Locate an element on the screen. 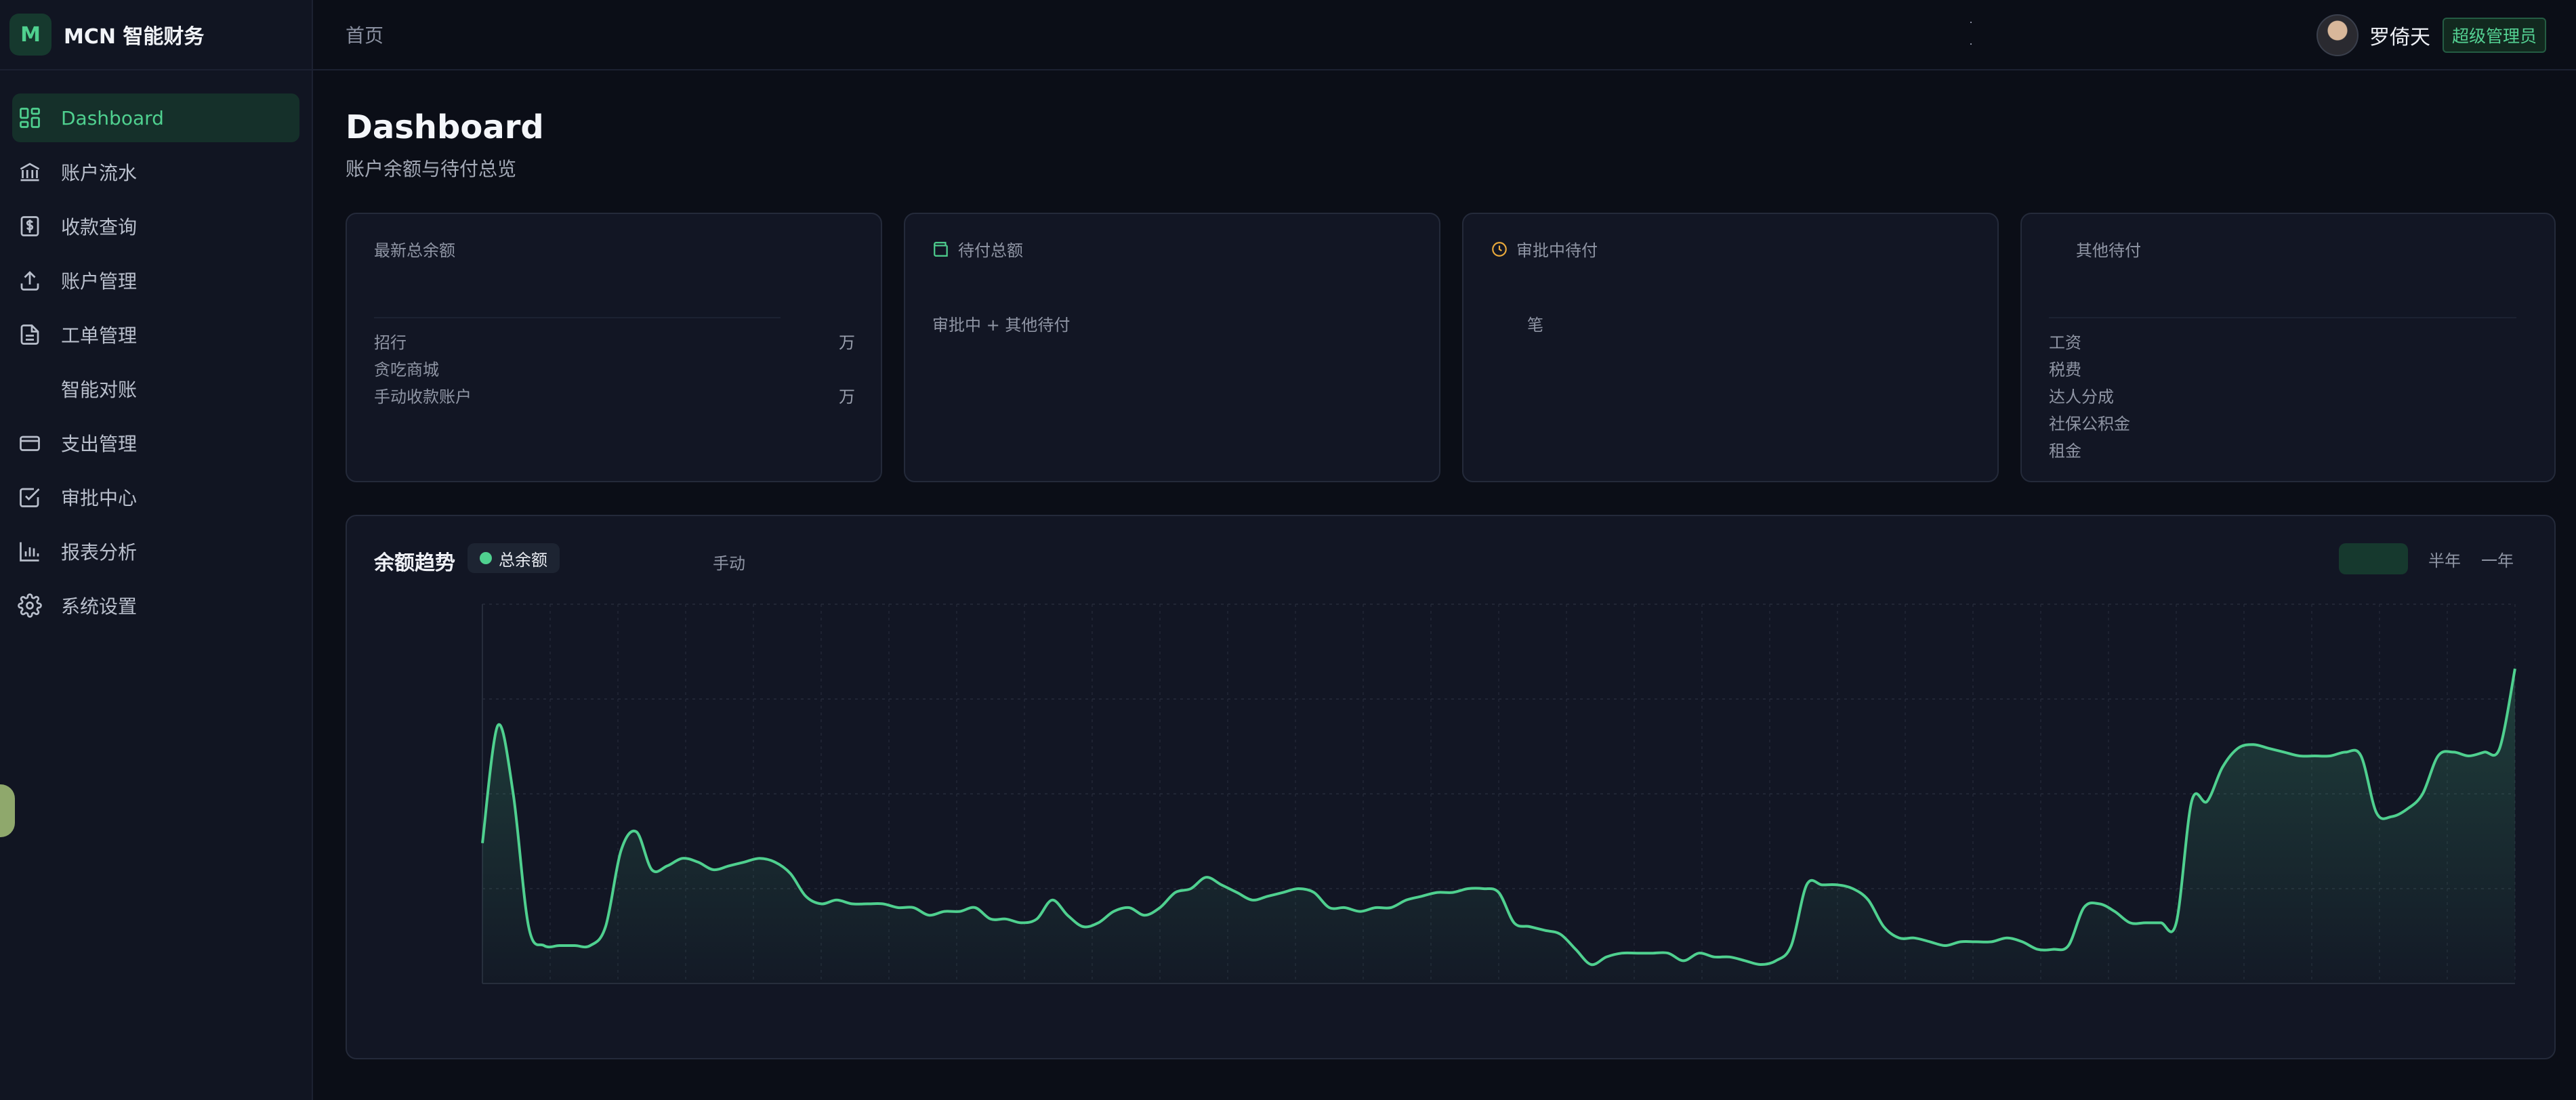 Image resolution: width=2576 pixels, height=1100 pixels. sidebar: M MCN 智能财务 Dashboard 账户流水 收款查询 账户管理 is located at coordinates (156, 550).